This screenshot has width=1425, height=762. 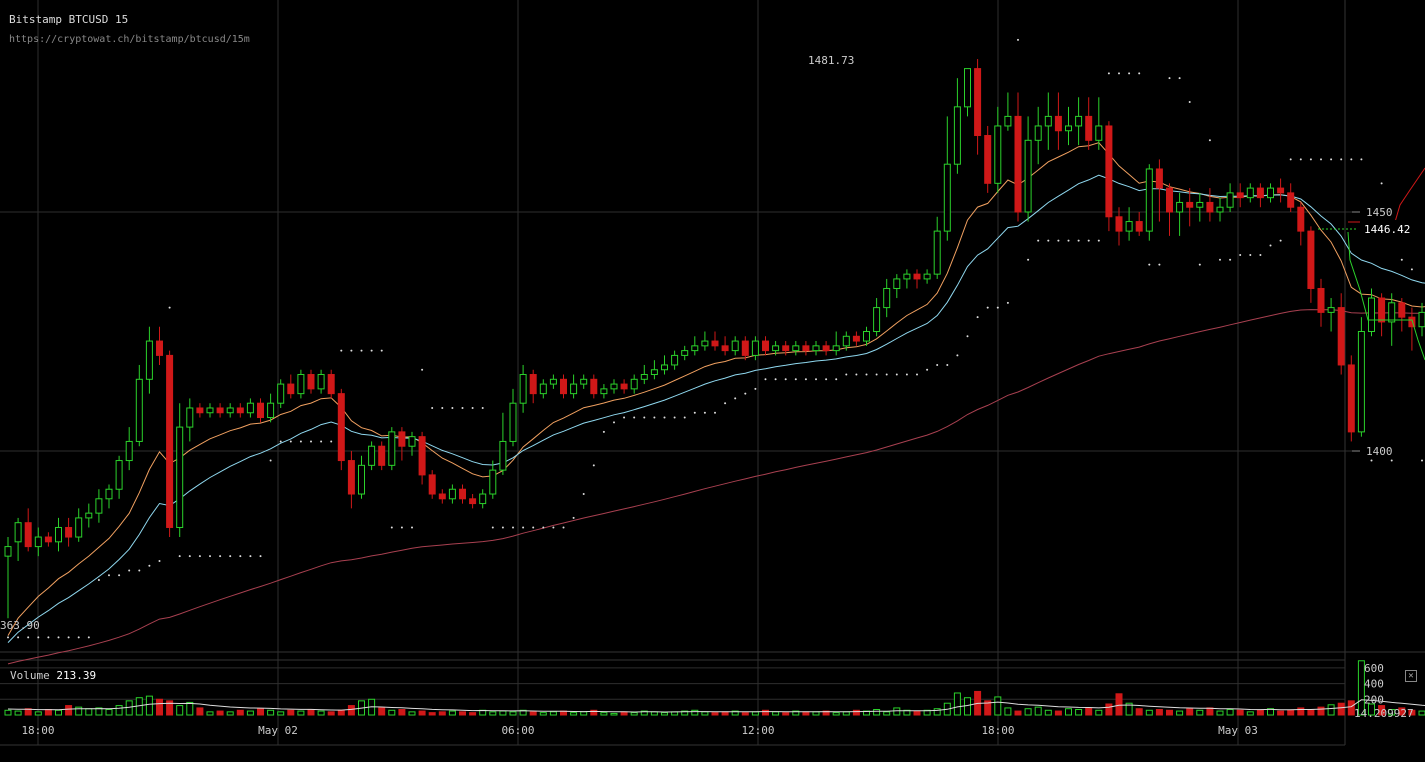 I want to click on x-tick-label: May 02, so click(x=278, y=730).